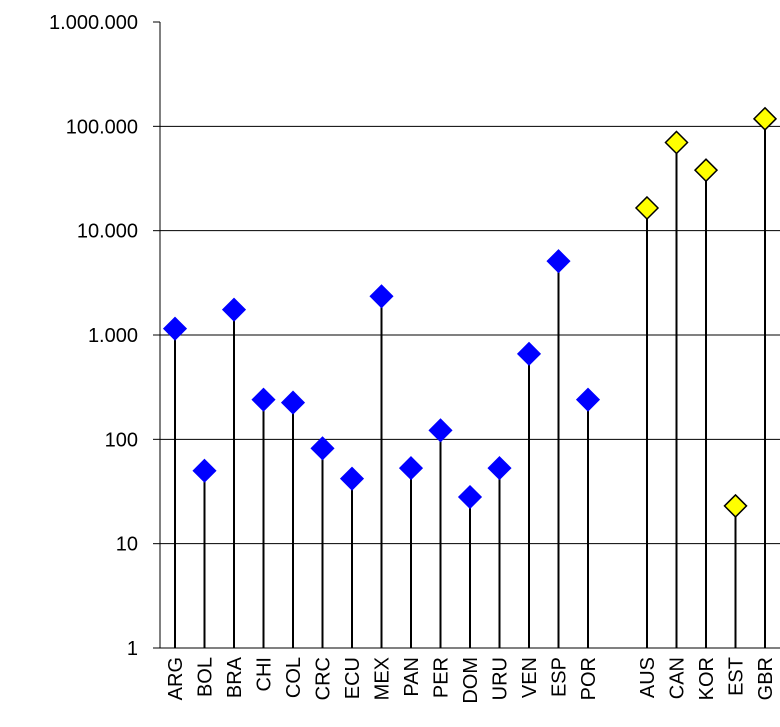 This screenshot has height=727, width=780. I want to click on category-label: GBR, so click(766, 678).